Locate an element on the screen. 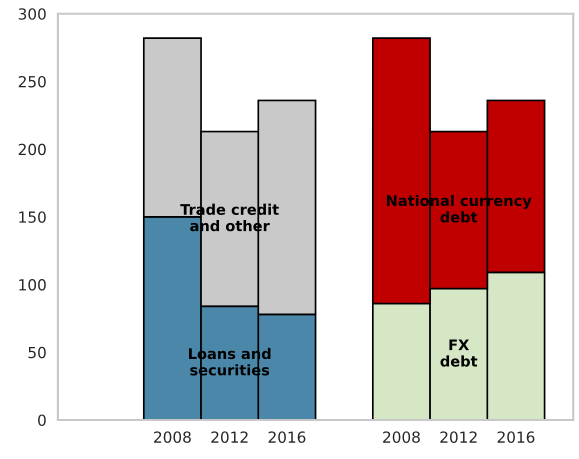  series-label: FX debt is located at coordinates (459, 353).